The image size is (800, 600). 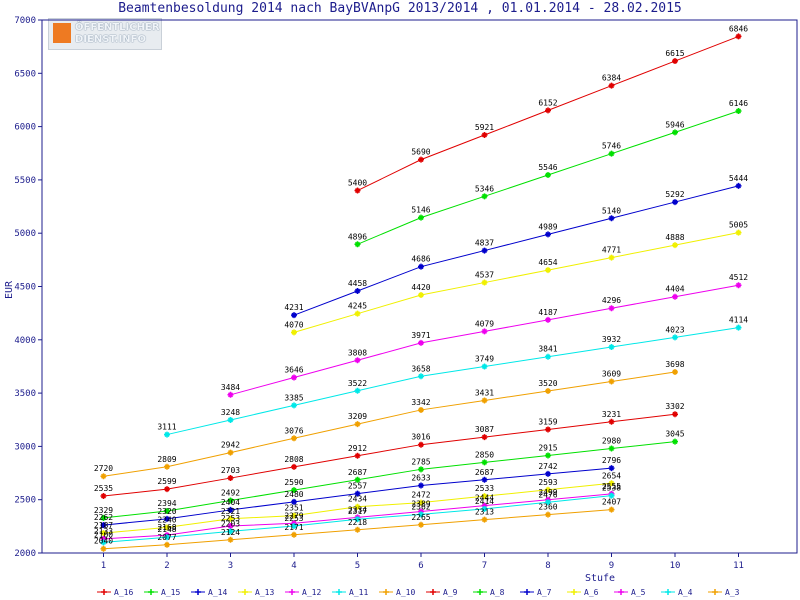 I want to click on data-label: 2850, so click(x=484, y=454).